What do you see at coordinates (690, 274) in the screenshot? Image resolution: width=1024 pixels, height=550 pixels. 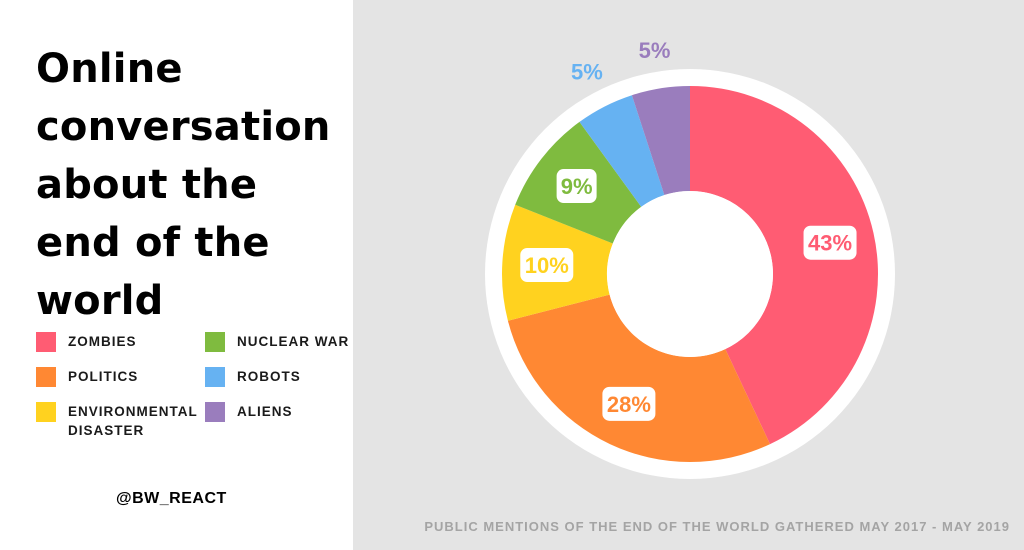 I see `donut-hole` at bounding box center [690, 274].